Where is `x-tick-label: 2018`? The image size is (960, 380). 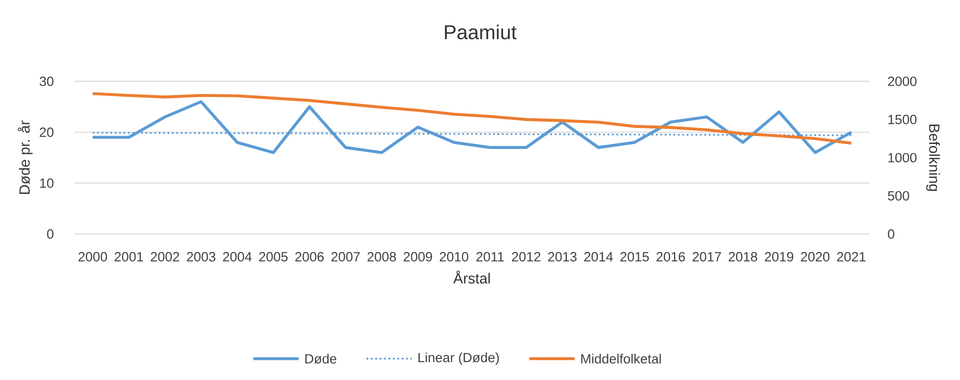
x-tick-label: 2018 is located at coordinates (743, 257).